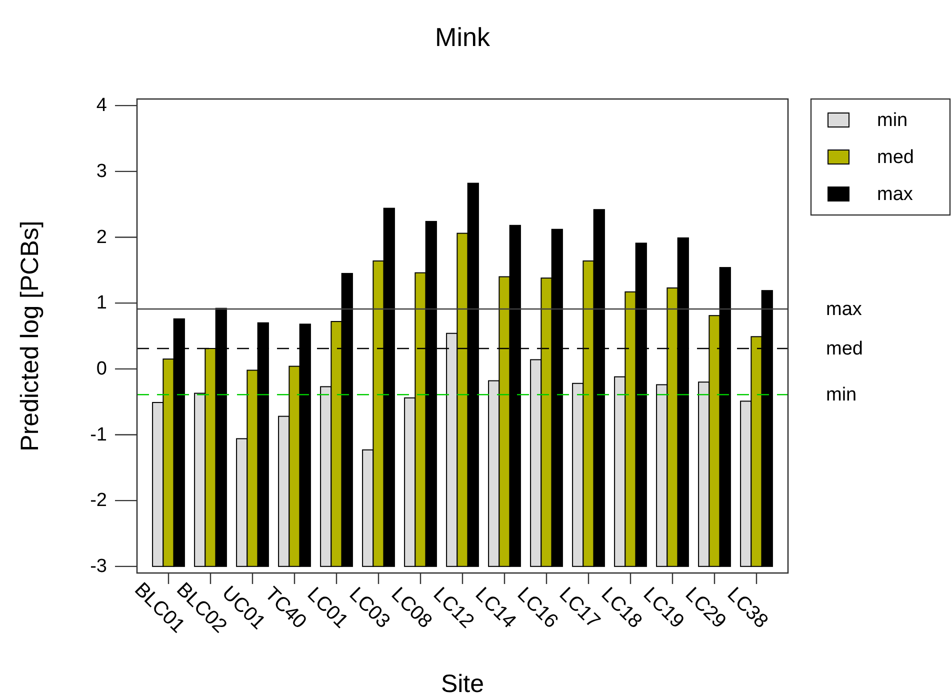  I want to click on y-tick-label: 0, so click(101, 369).